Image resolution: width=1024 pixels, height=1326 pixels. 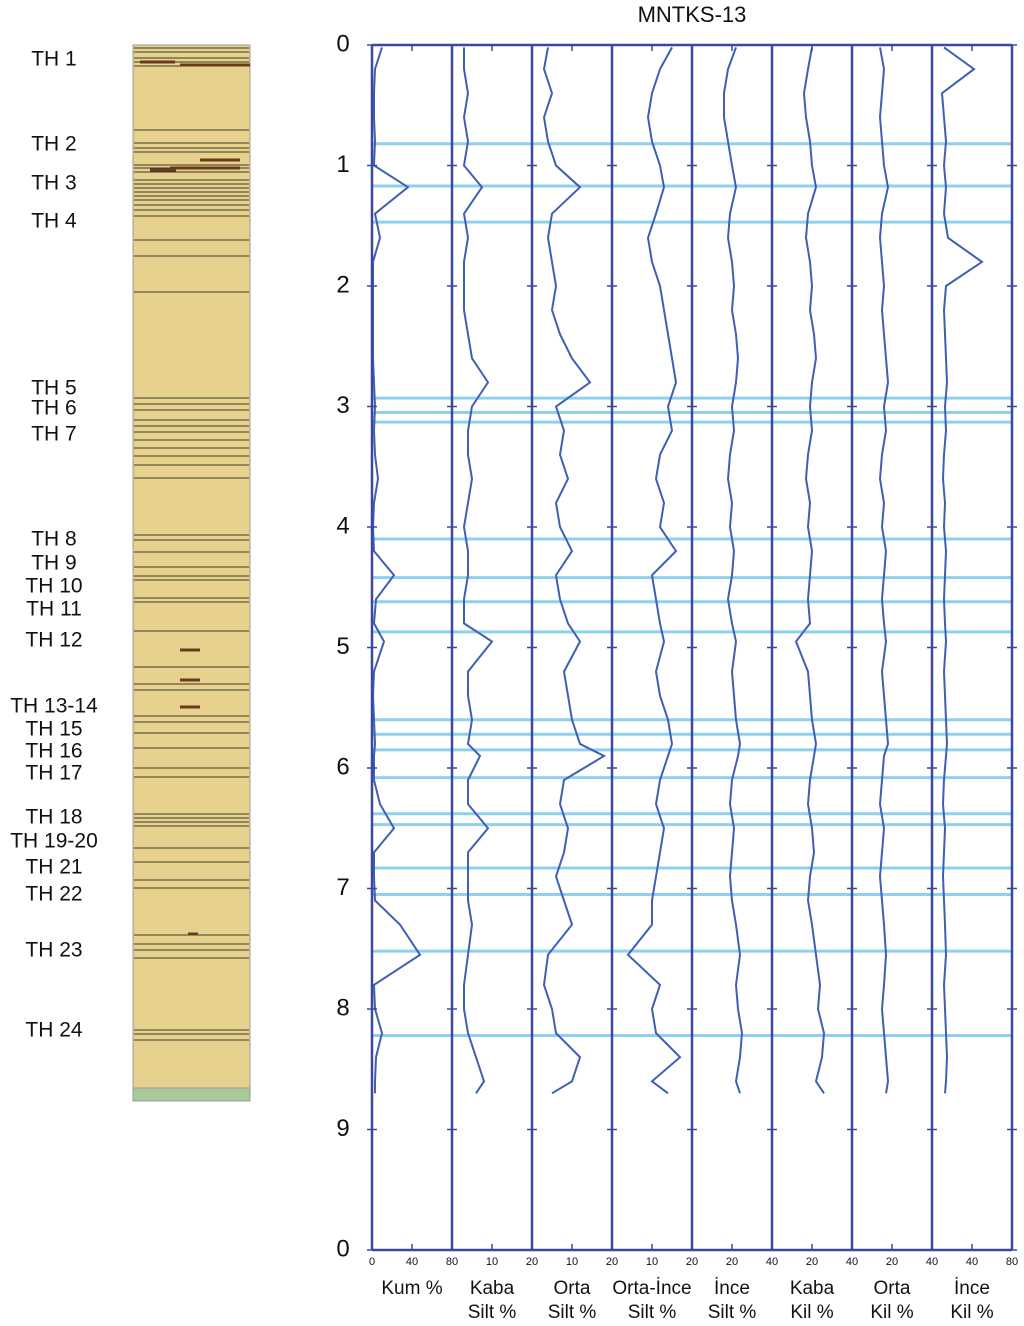 I want to click on core-label: TH 8, so click(x=54, y=539).